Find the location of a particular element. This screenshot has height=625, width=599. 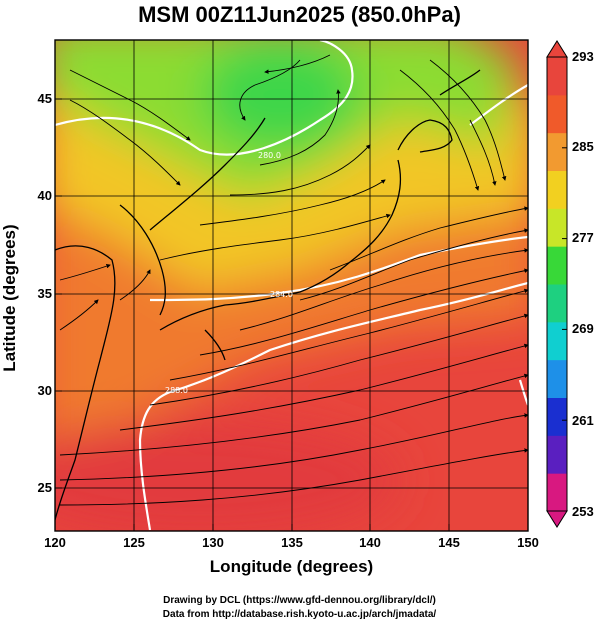

contour-label-288: 288.0 is located at coordinates (176, 390).